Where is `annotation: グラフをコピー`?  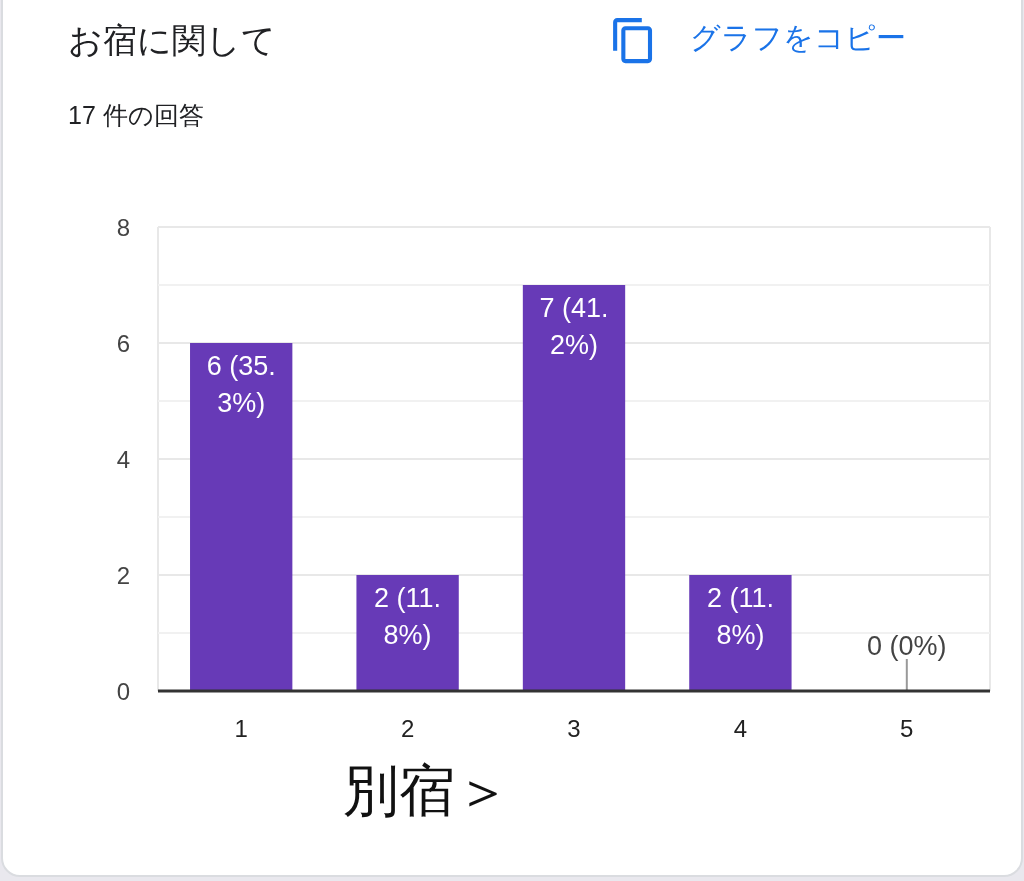 annotation: グラフをコピー is located at coordinates (798, 37).